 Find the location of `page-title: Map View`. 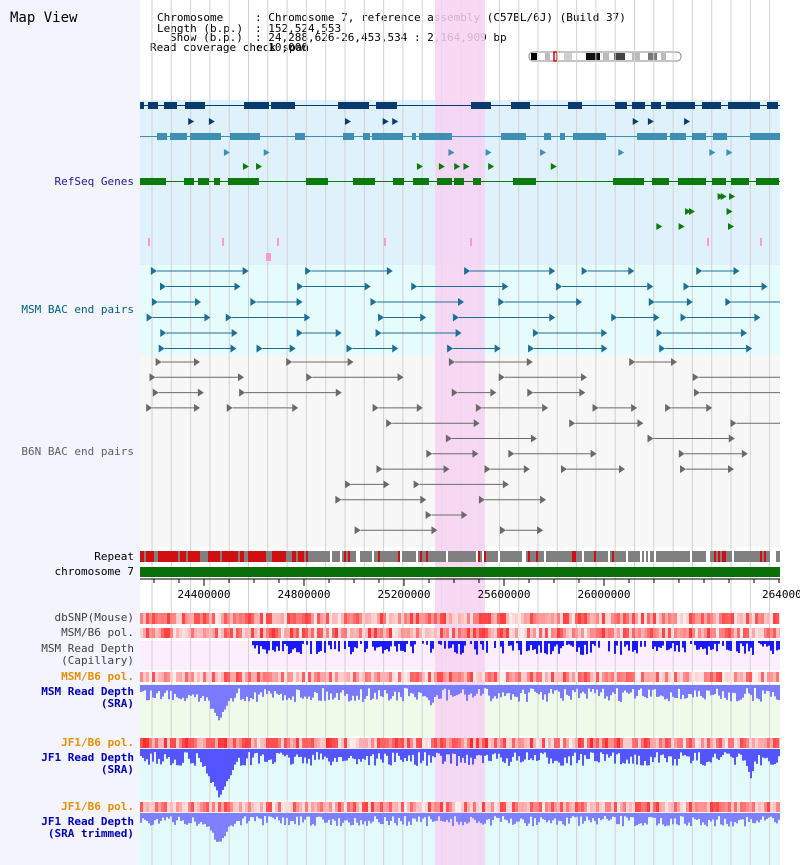

page-title: Map View is located at coordinates (44, 18).